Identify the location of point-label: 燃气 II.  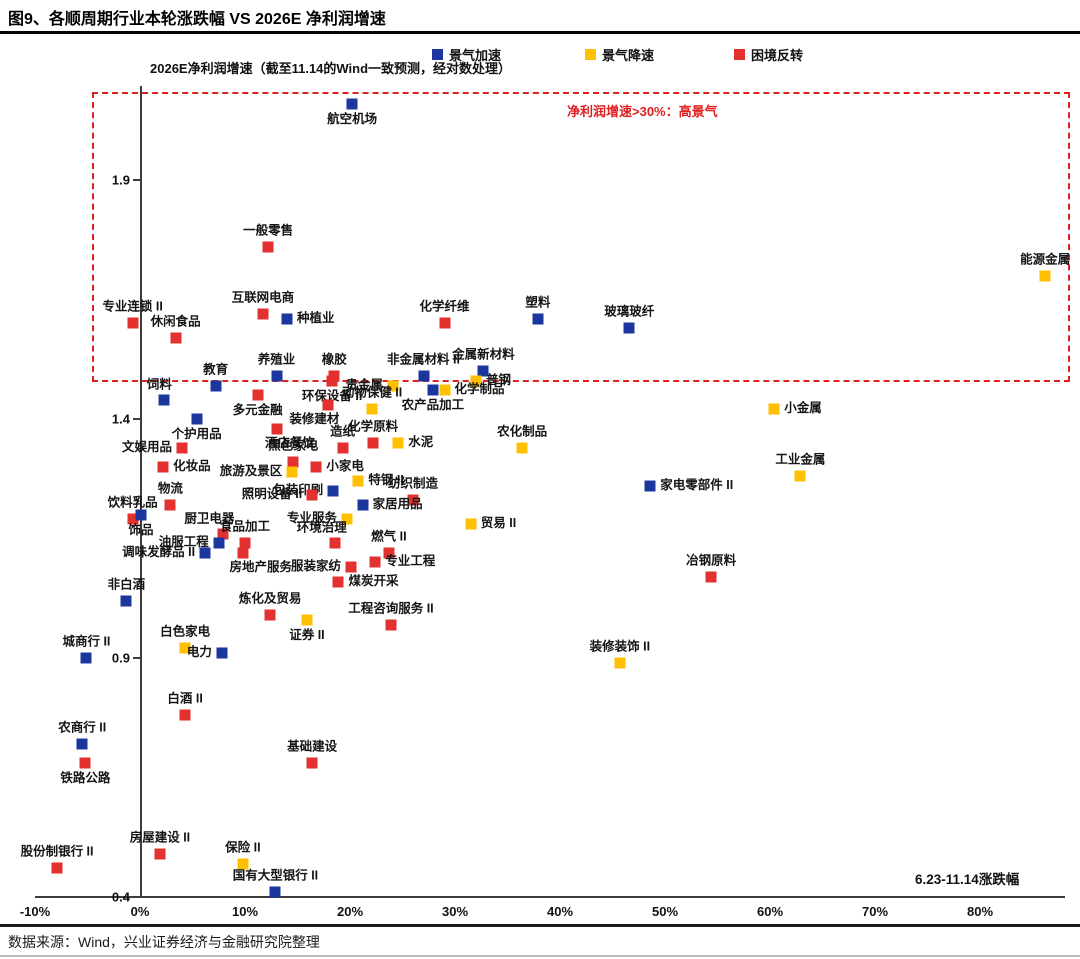
(389, 536).